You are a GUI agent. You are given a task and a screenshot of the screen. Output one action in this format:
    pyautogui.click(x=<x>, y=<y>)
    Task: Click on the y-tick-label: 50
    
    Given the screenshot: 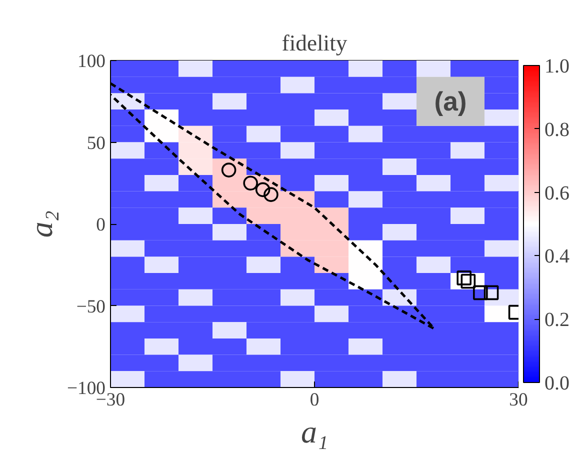 What is the action you would take?
    pyautogui.click(x=96, y=143)
    